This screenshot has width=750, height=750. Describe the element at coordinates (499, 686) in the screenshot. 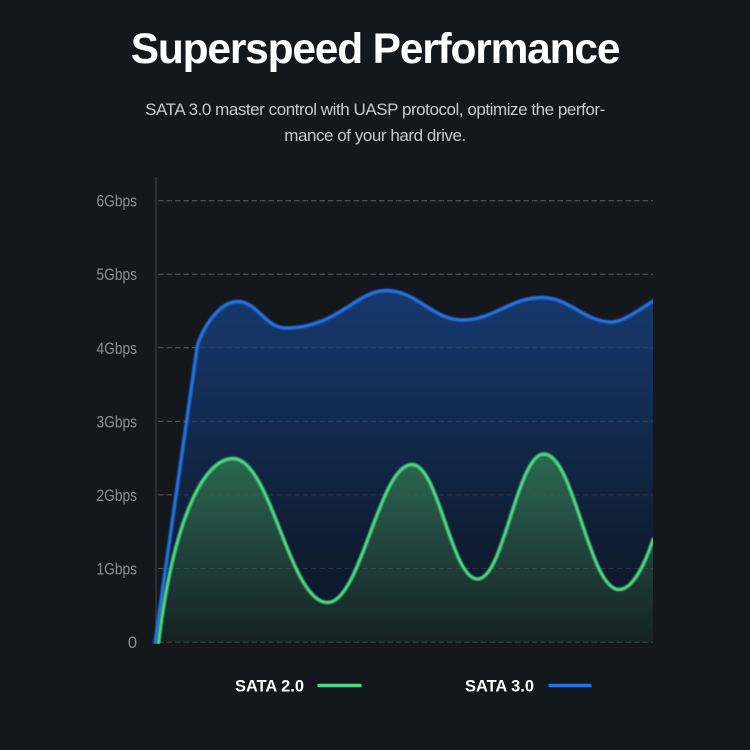

I see `svg-text: SATA 3.0` at that location.